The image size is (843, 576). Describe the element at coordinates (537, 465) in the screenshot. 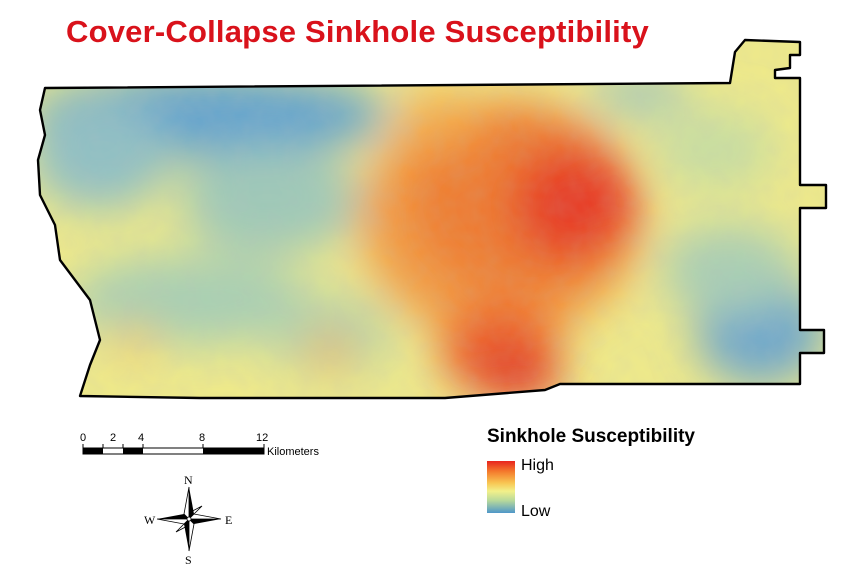

I see `legend-high-label: High` at that location.